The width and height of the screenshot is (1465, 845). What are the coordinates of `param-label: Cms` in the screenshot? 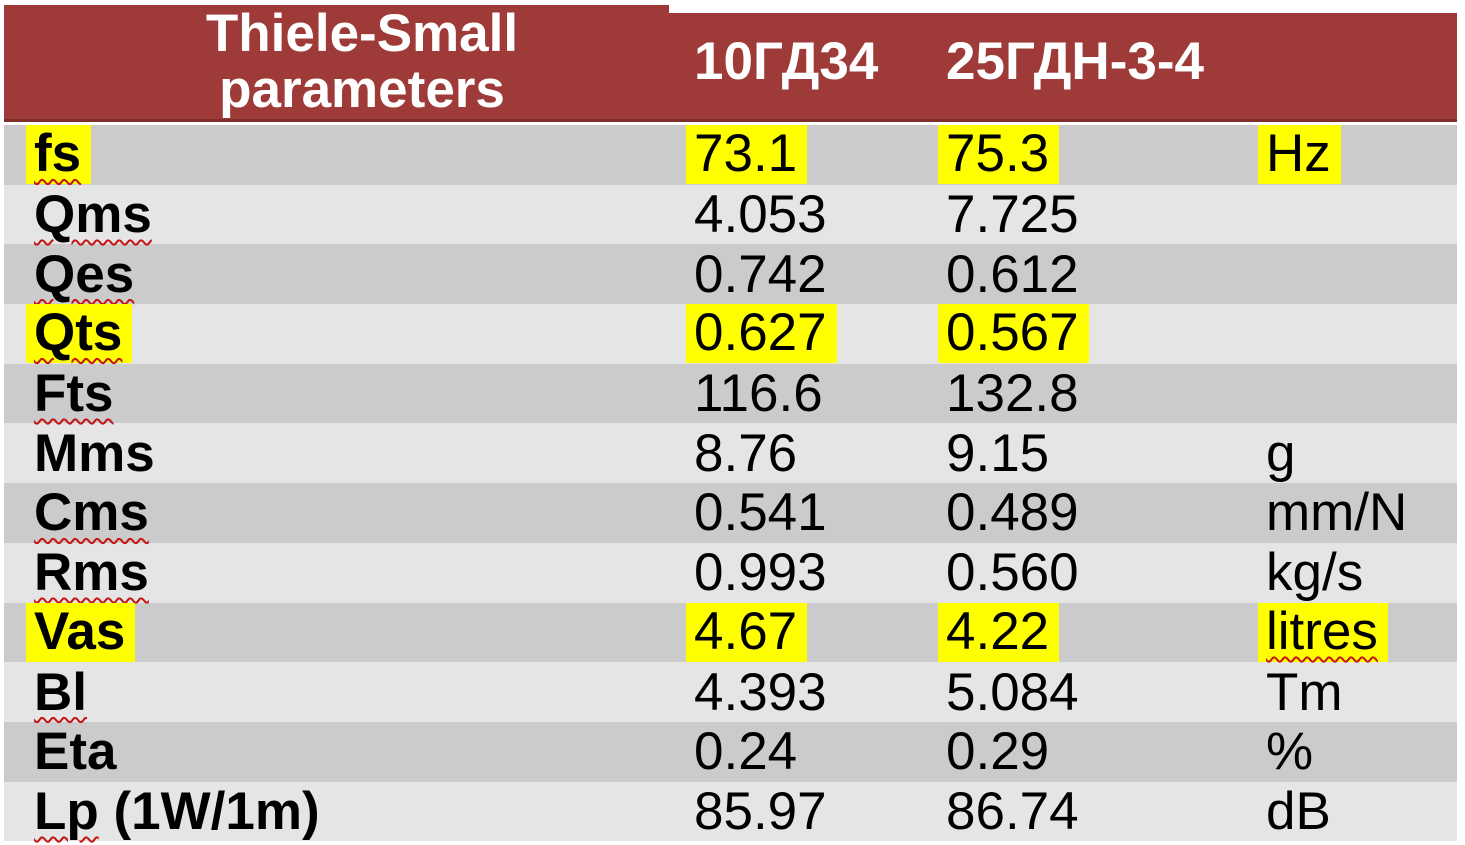 It's located at (91, 513).